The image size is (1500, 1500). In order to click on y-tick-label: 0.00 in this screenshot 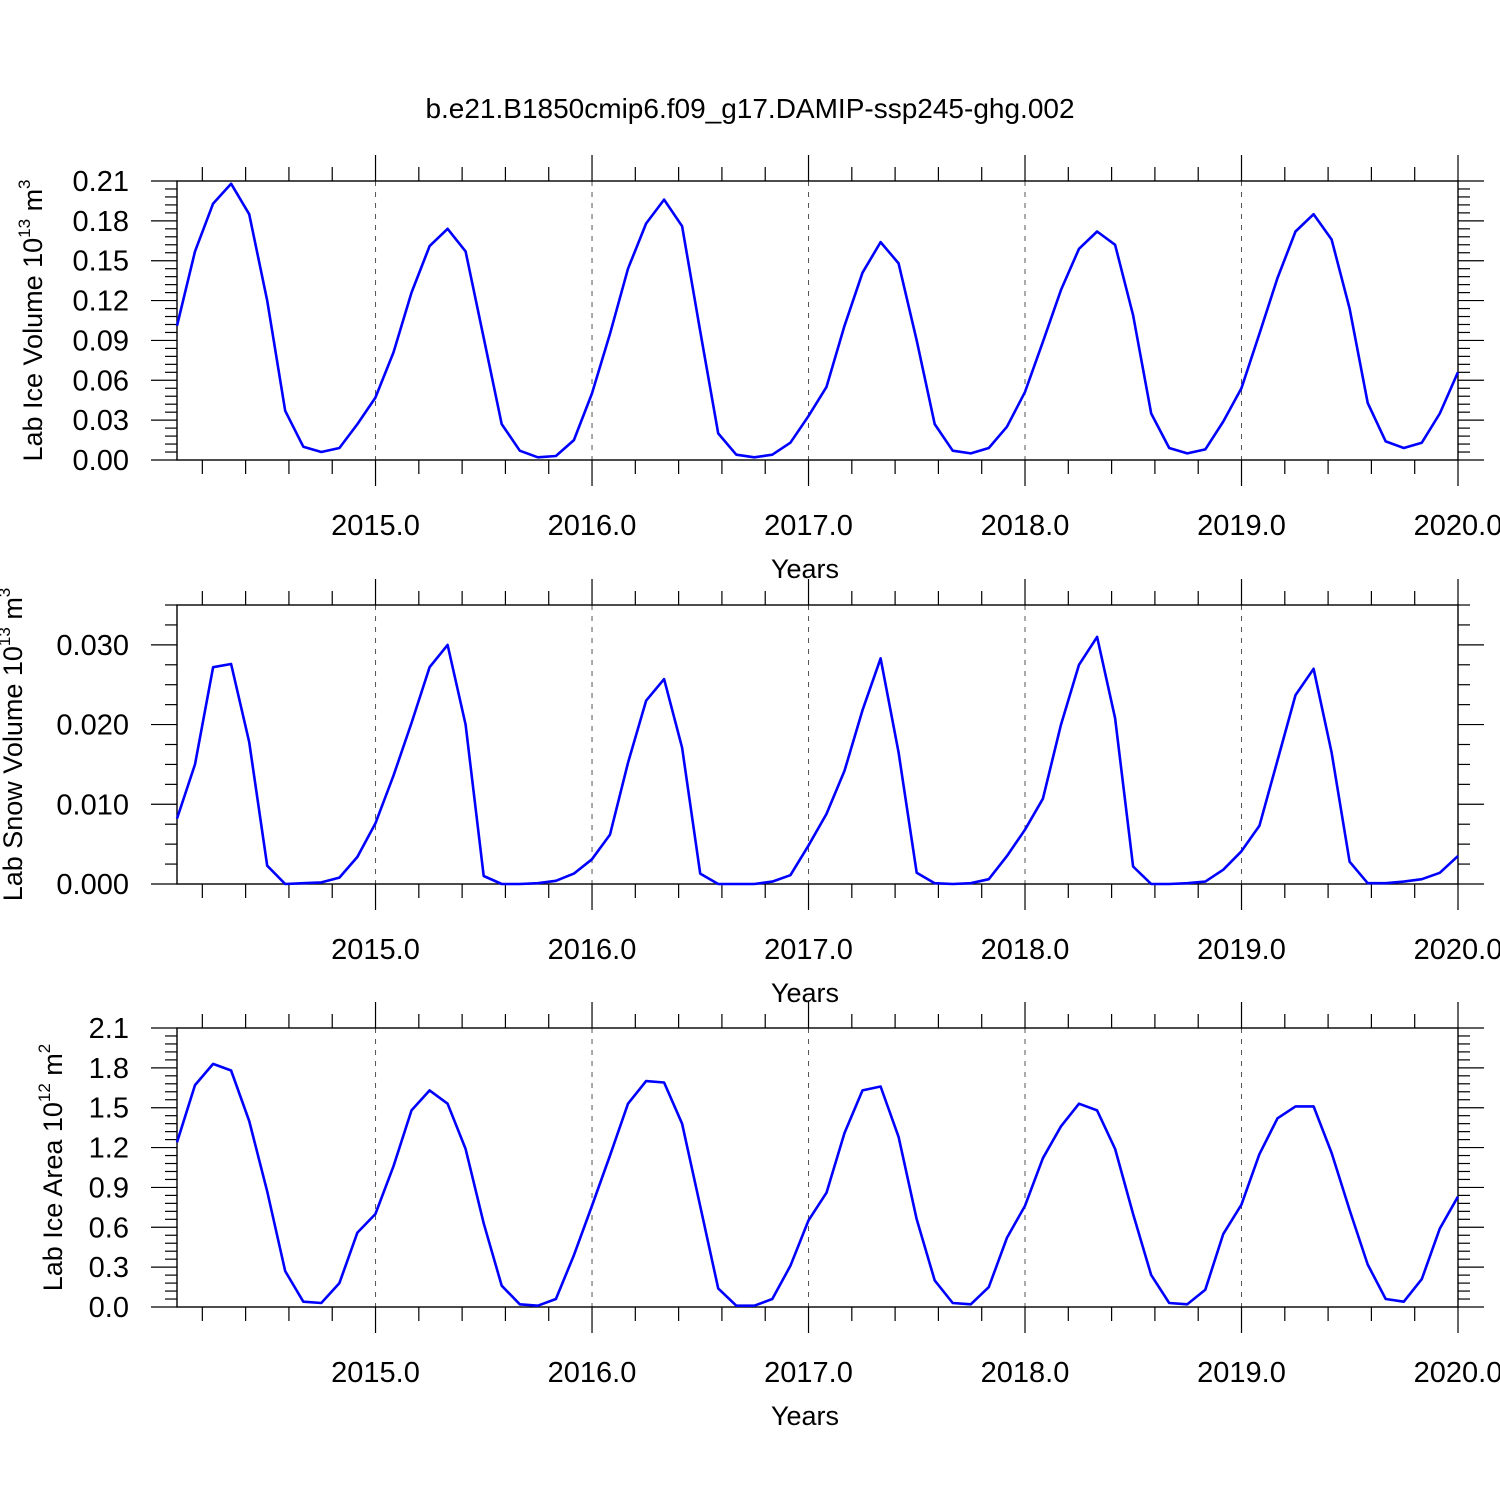, I will do `click(101, 461)`.